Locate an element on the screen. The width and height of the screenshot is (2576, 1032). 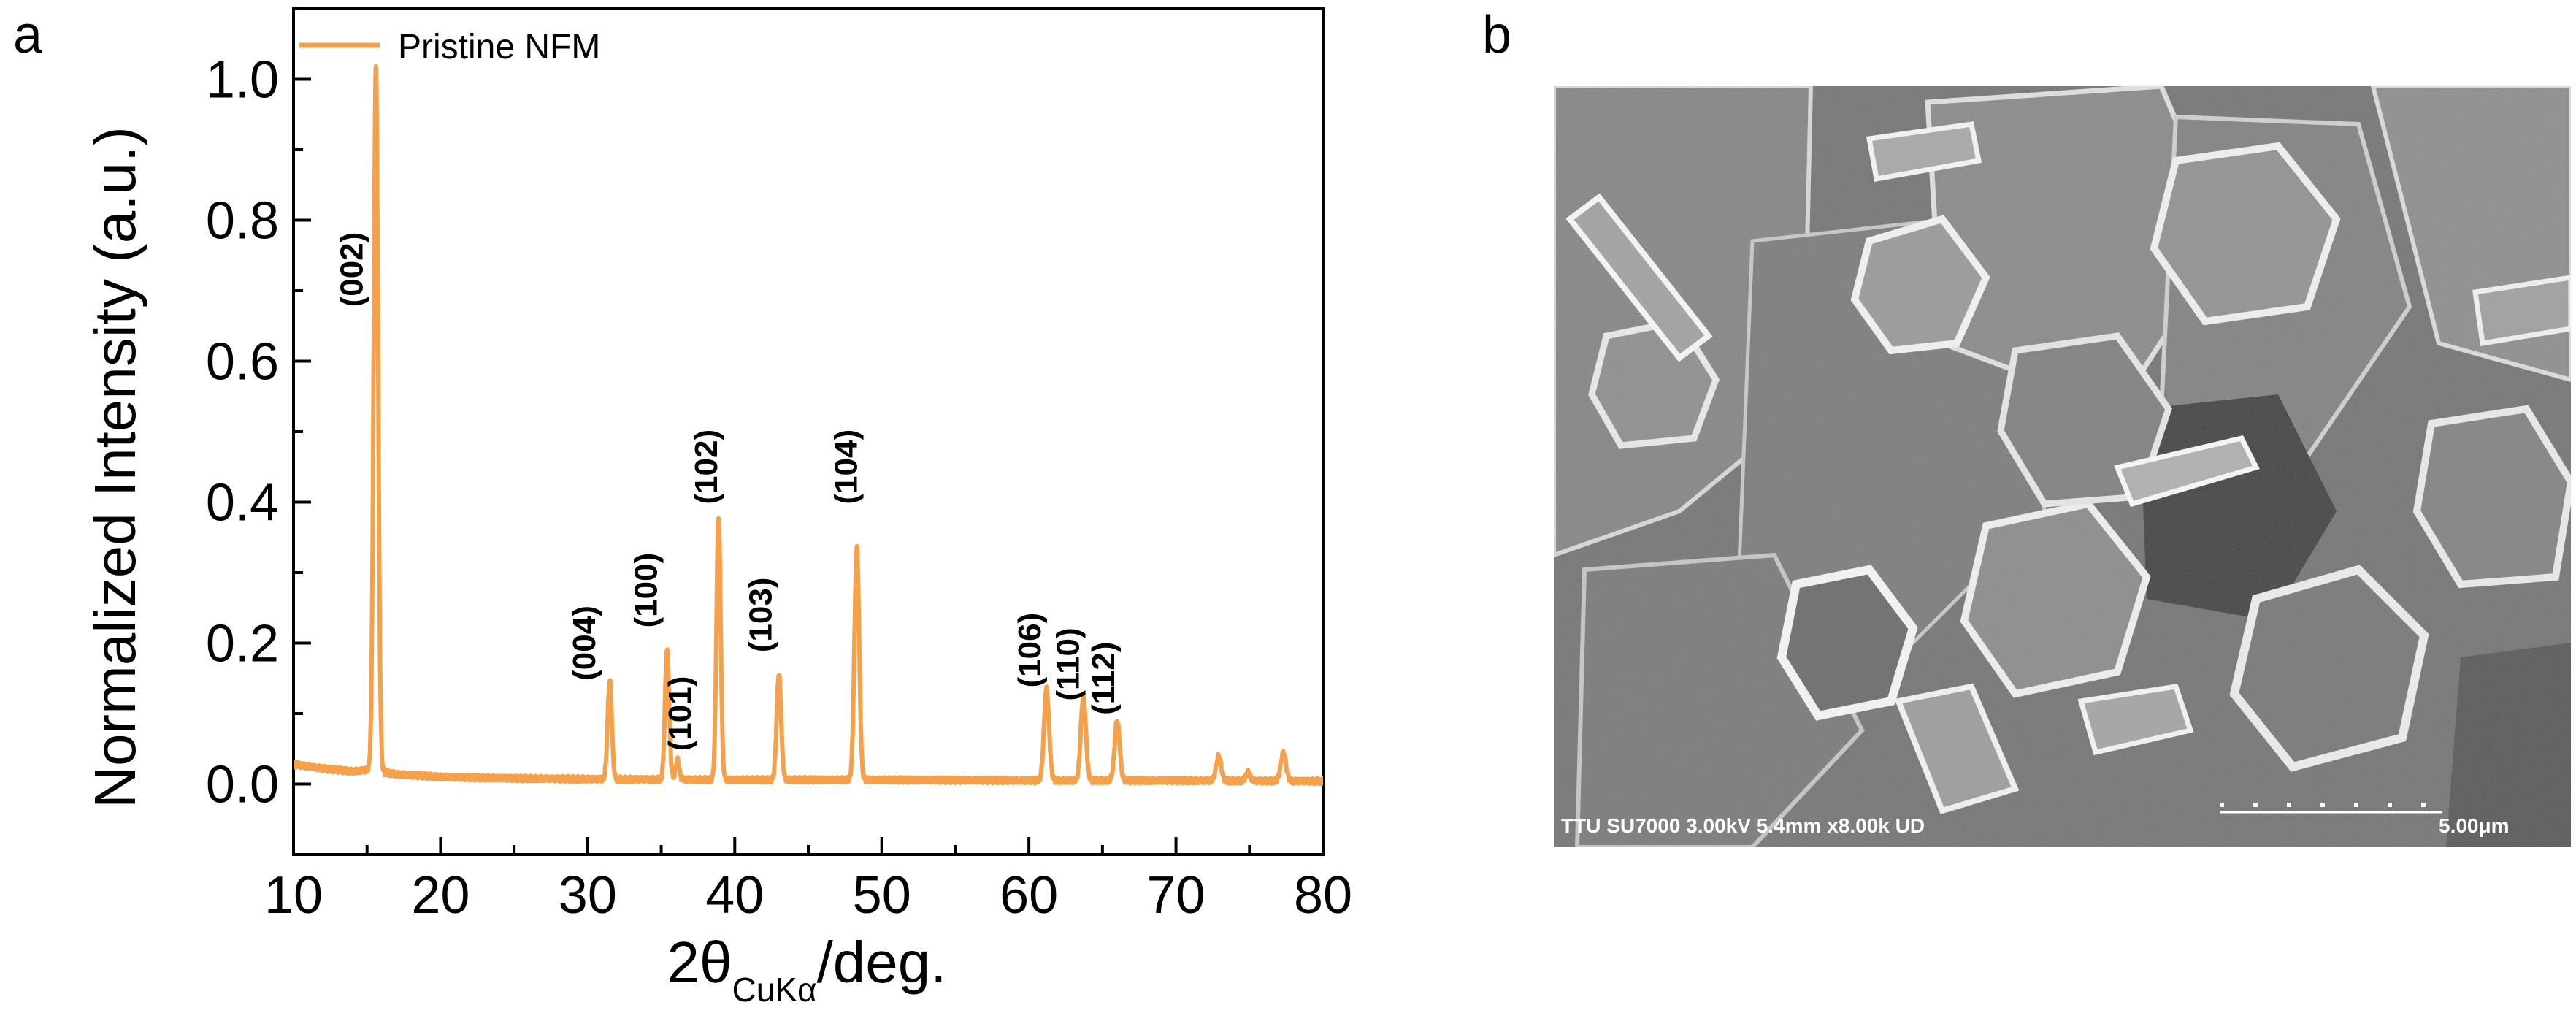
peak-label: (101) is located at coordinates (680, 714).